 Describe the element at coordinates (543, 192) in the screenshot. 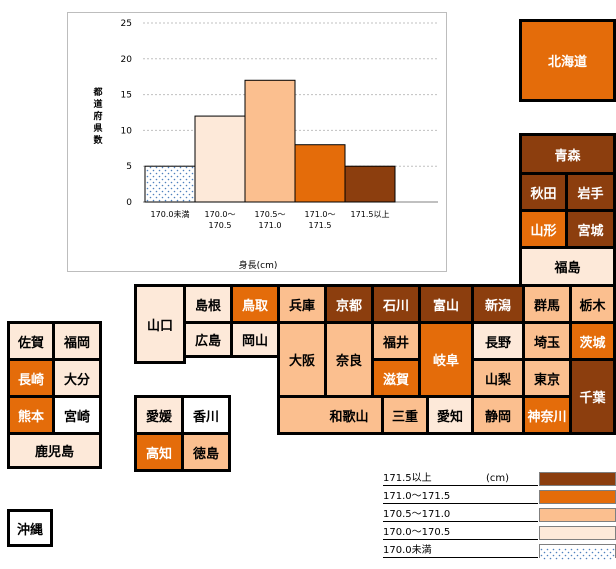

I see `prefecture-akita: 秋田` at that location.